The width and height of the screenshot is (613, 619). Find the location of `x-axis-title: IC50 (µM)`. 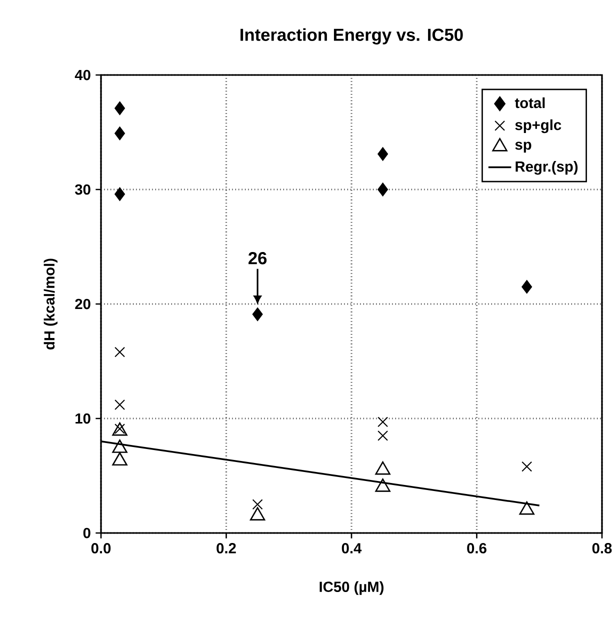

x-axis-title: IC50 (µM) is located at coordinates (352, 588).